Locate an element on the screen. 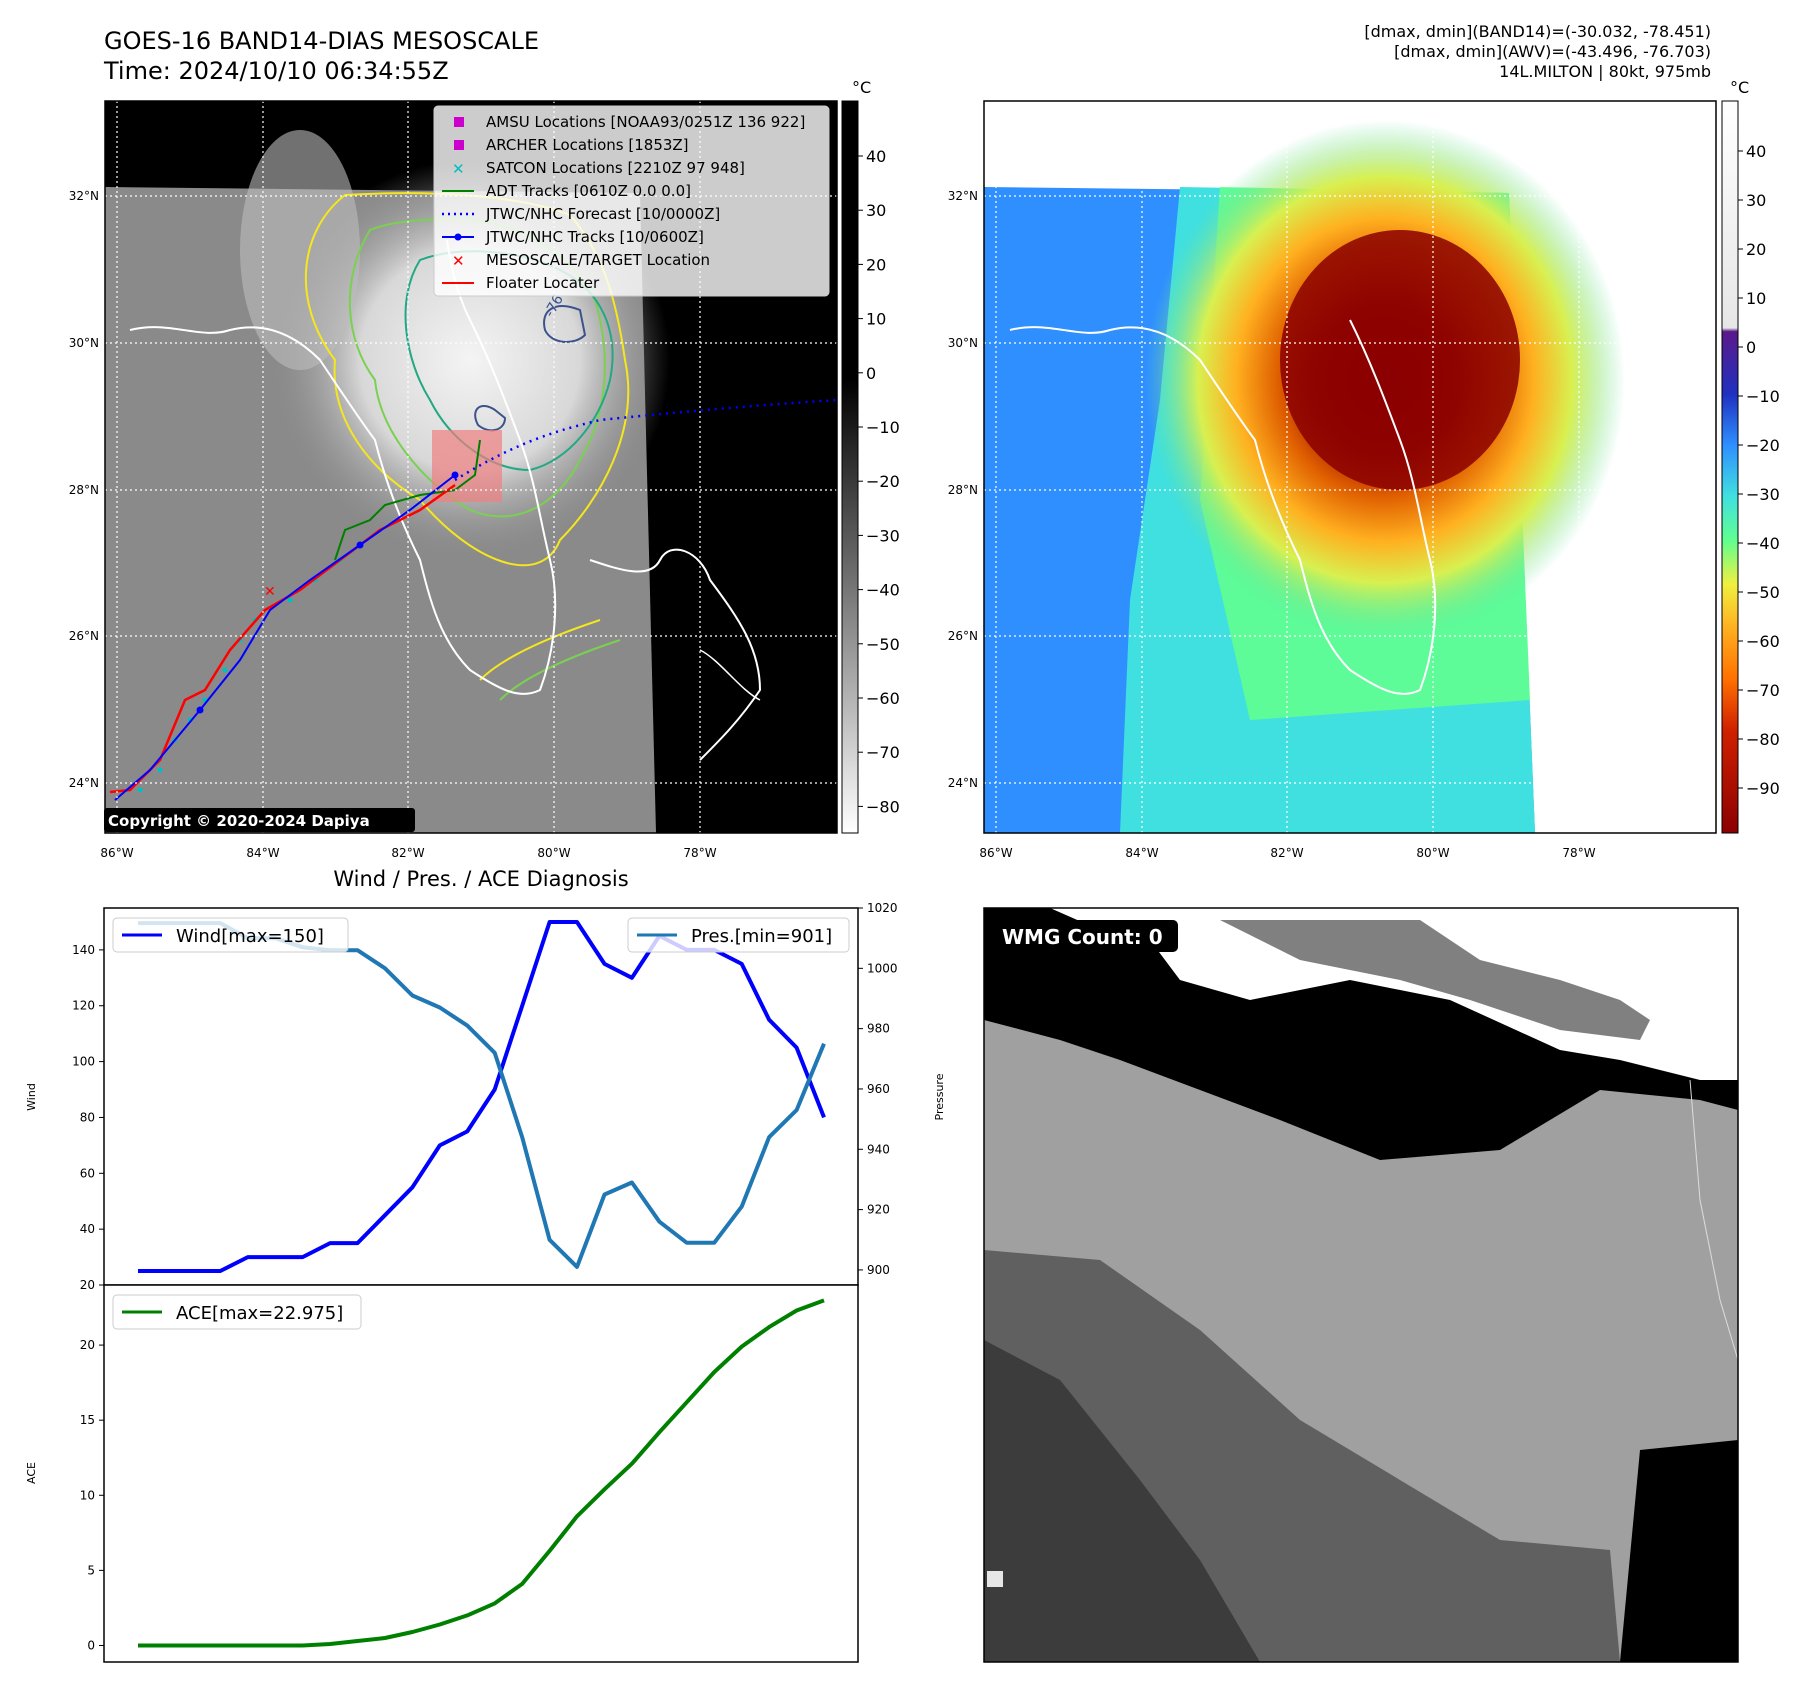 Image resolution: width=1797 pixels, height=1690 pixels. y-axis-label-pressure: Pressure is located at coordinates (939, 1096).